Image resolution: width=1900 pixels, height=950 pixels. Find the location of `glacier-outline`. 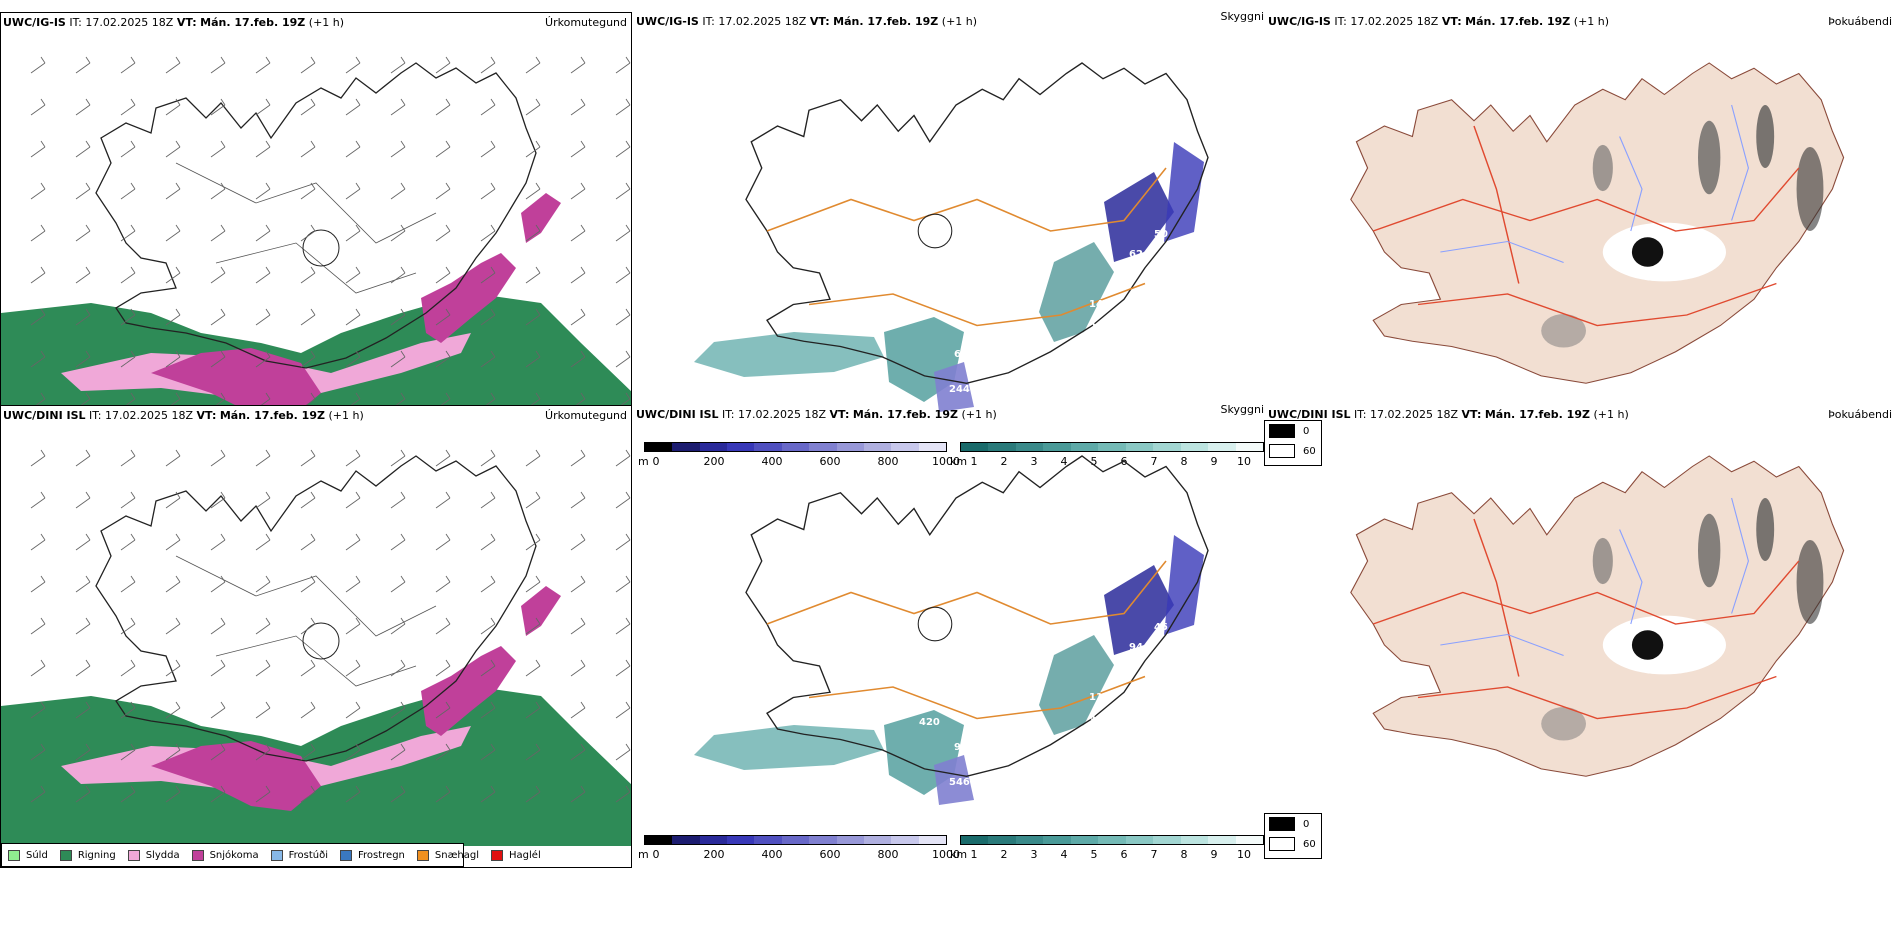

glacier-outline is located at coordinates (935, 231).